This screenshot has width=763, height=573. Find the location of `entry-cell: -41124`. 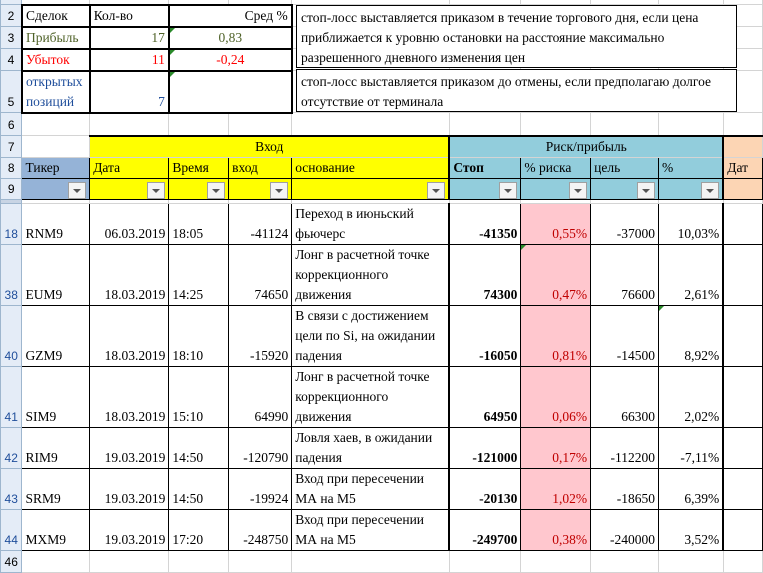

entry-cell: -41124 is located at coordinates (260, 223).